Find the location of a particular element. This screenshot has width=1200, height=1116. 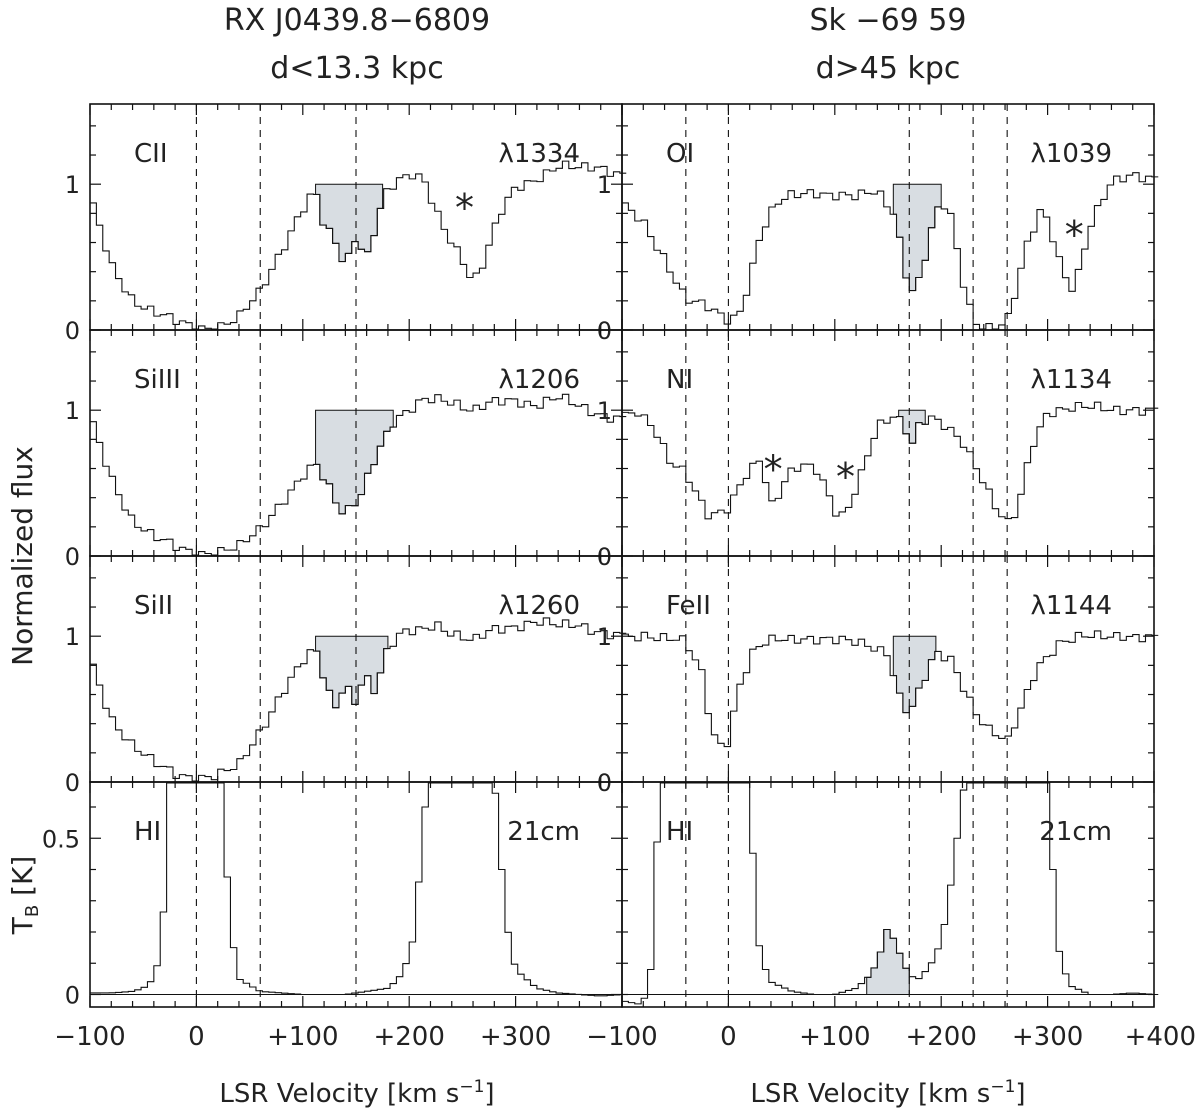

ion-label: CII is located at coordinates (151, 154).